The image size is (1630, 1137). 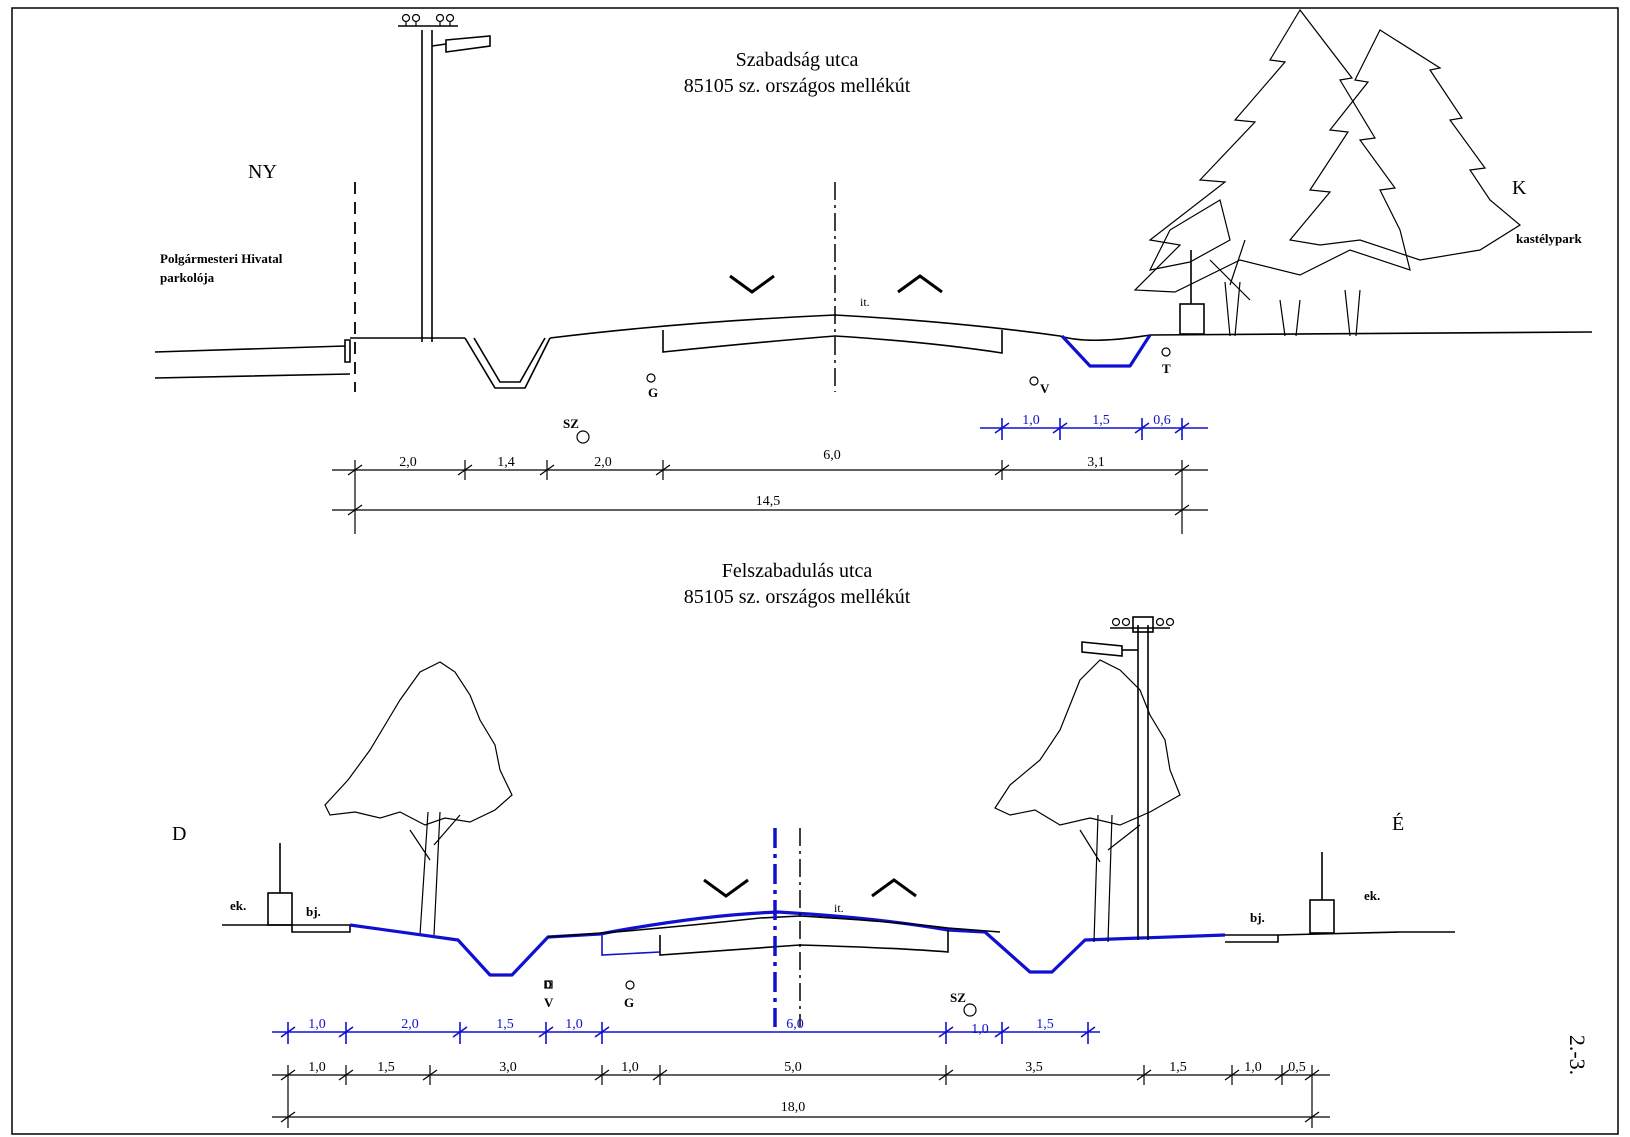 What do you see at coordinates (386, 1067) in the screenshot?
I see `section2-dim-2: 1,5` at bounding box center [386, 1067].